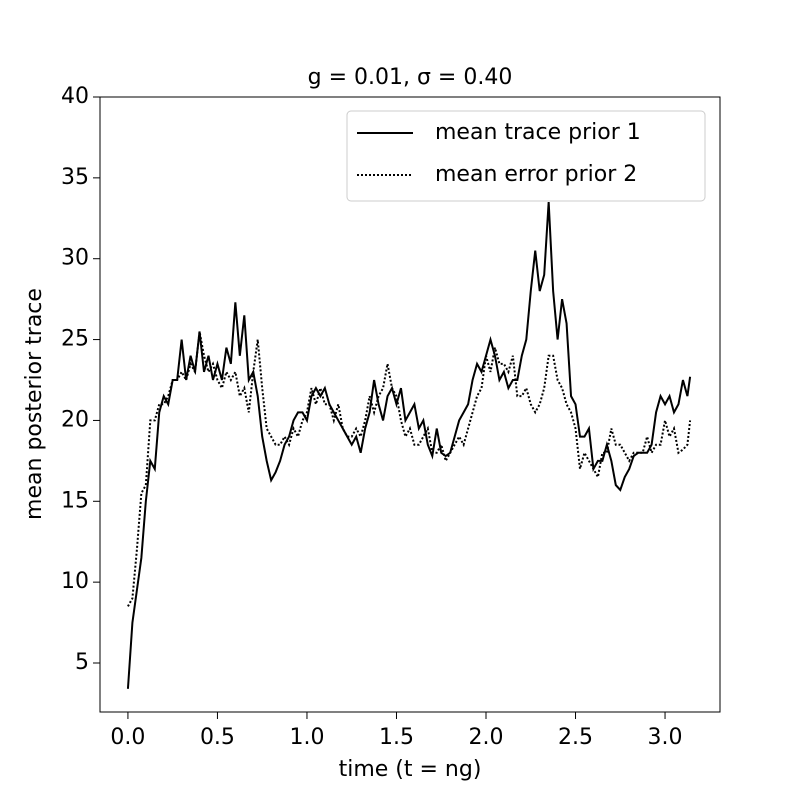 The image size is (800, 804). I want to click on x-tick-label: 3.0, so click(665, 737).